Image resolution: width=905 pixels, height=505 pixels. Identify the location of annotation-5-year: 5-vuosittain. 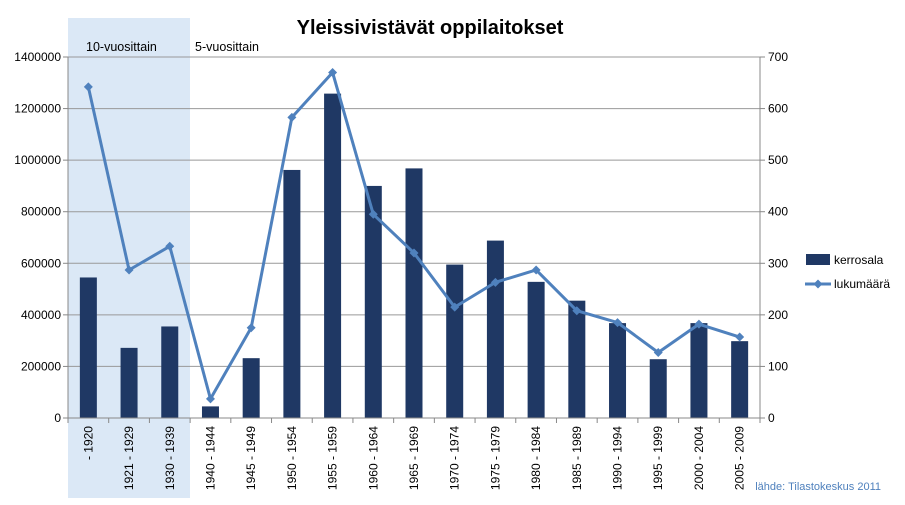
(227, 47).